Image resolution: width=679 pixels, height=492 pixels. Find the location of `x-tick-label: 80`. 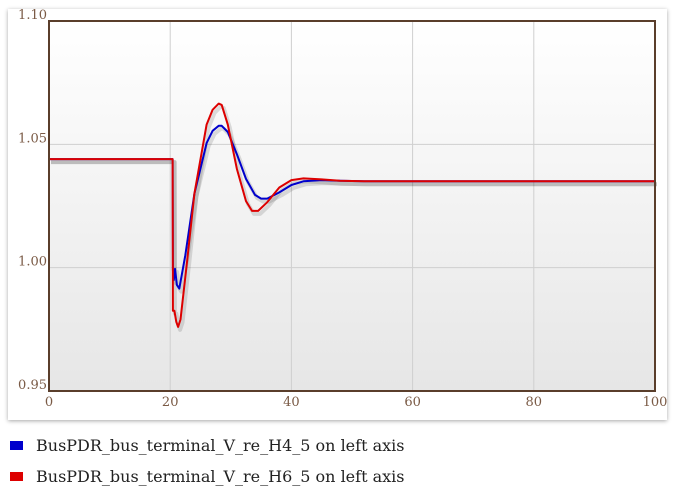

x-tick-label: 80 is located at coordinates (534, 402).